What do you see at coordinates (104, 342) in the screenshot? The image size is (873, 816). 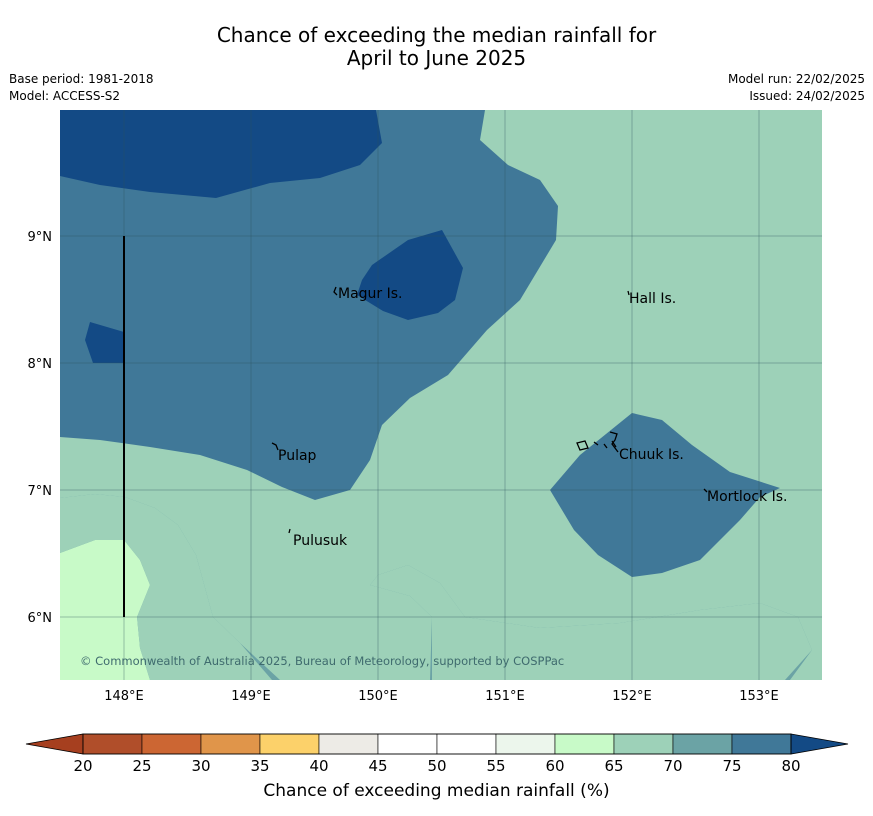 I see `band-80-plus-west` at bounding box center [104, 342].